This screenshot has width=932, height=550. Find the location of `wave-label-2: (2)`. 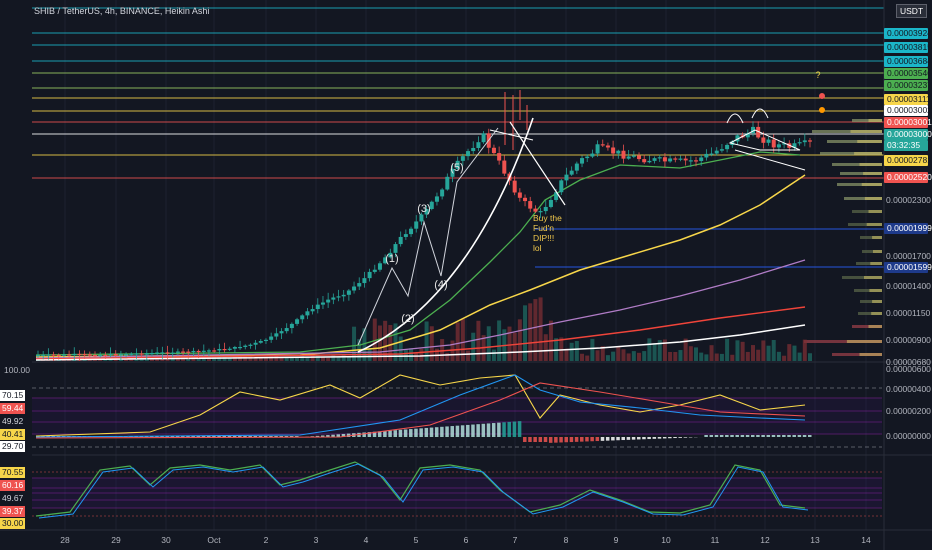

wave-label-2: (2) is located at coordinates (408, 319).